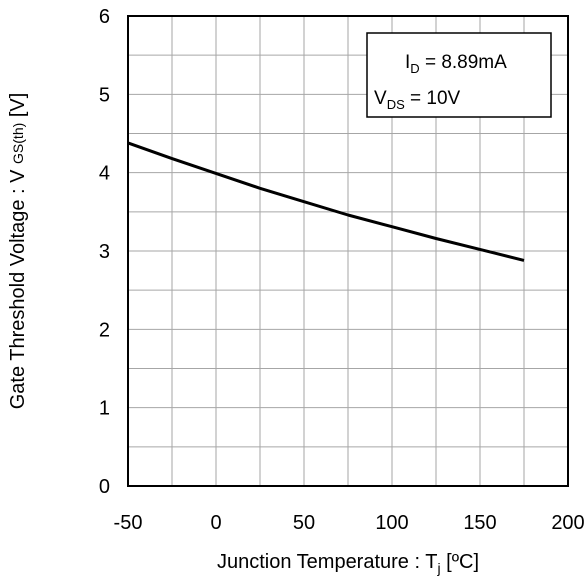  Describe the element at coordinates (104, 487) in the screenshot. I see `y-tick-label: 0` at that location.